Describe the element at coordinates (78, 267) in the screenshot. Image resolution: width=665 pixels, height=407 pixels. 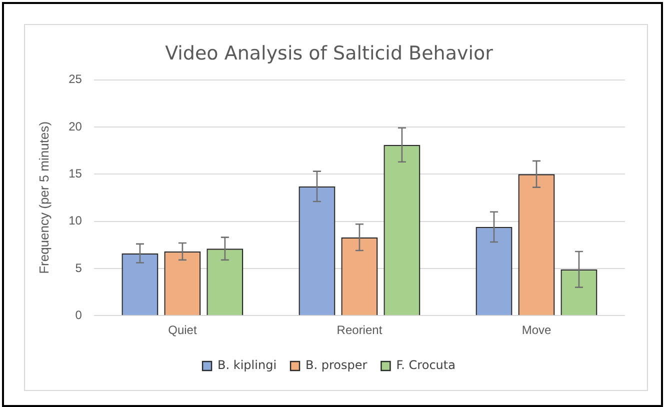
I see `y-tick-label: 5` at that location.